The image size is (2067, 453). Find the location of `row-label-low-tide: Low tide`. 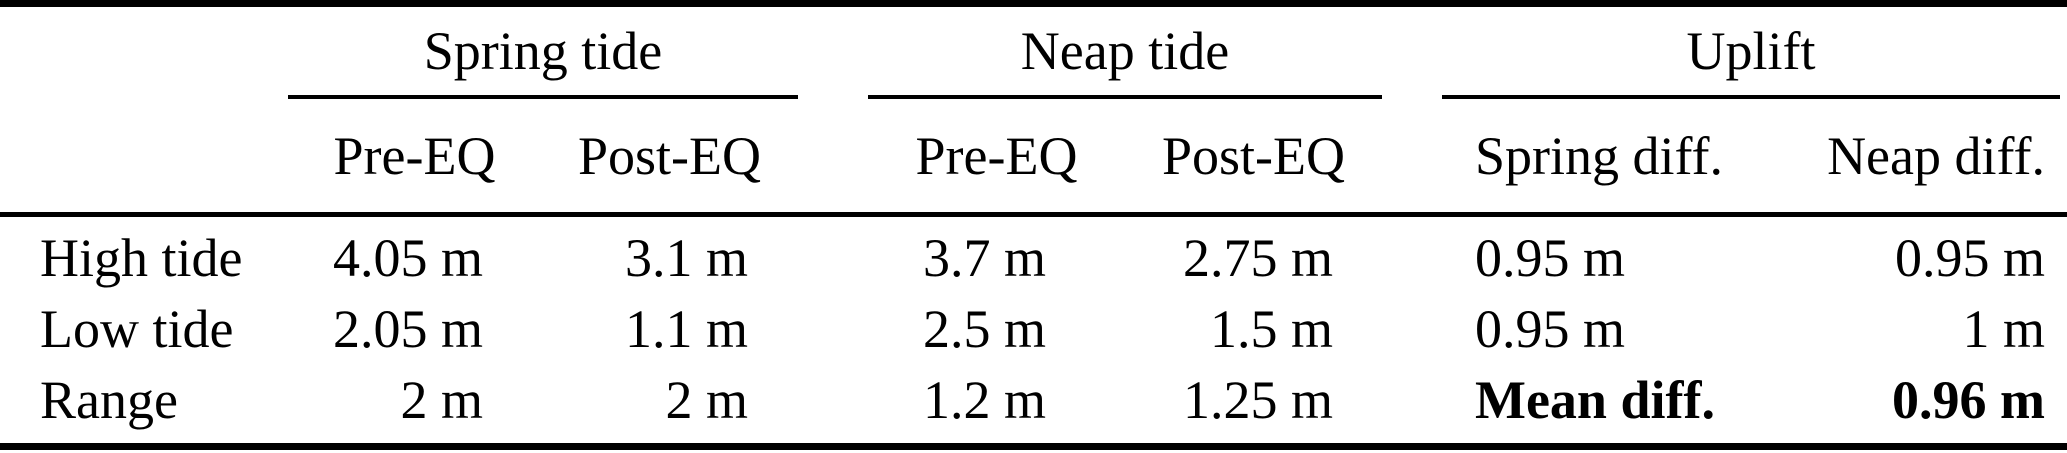

row-label-low-tide: Low tide is located at coordinates (137, 328).